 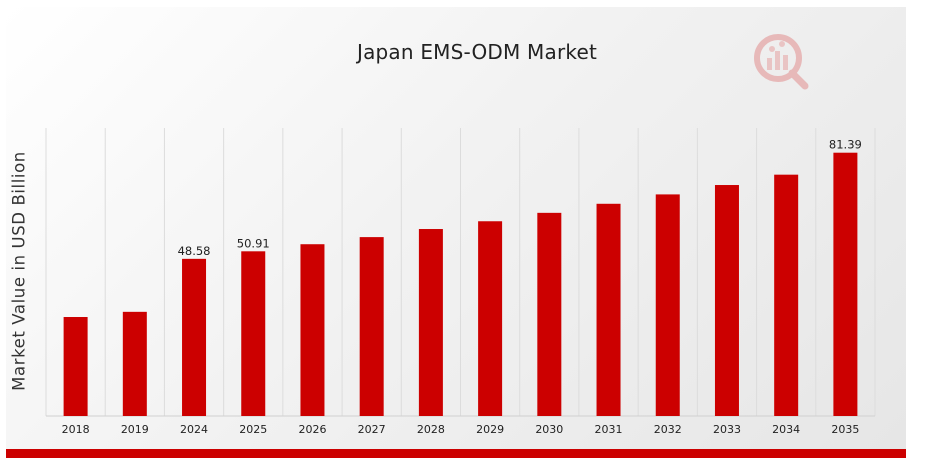 What do you see at coordinates (726, 300) in the screenshot?
I see `bar-2033` at bounding box center [726, 300].